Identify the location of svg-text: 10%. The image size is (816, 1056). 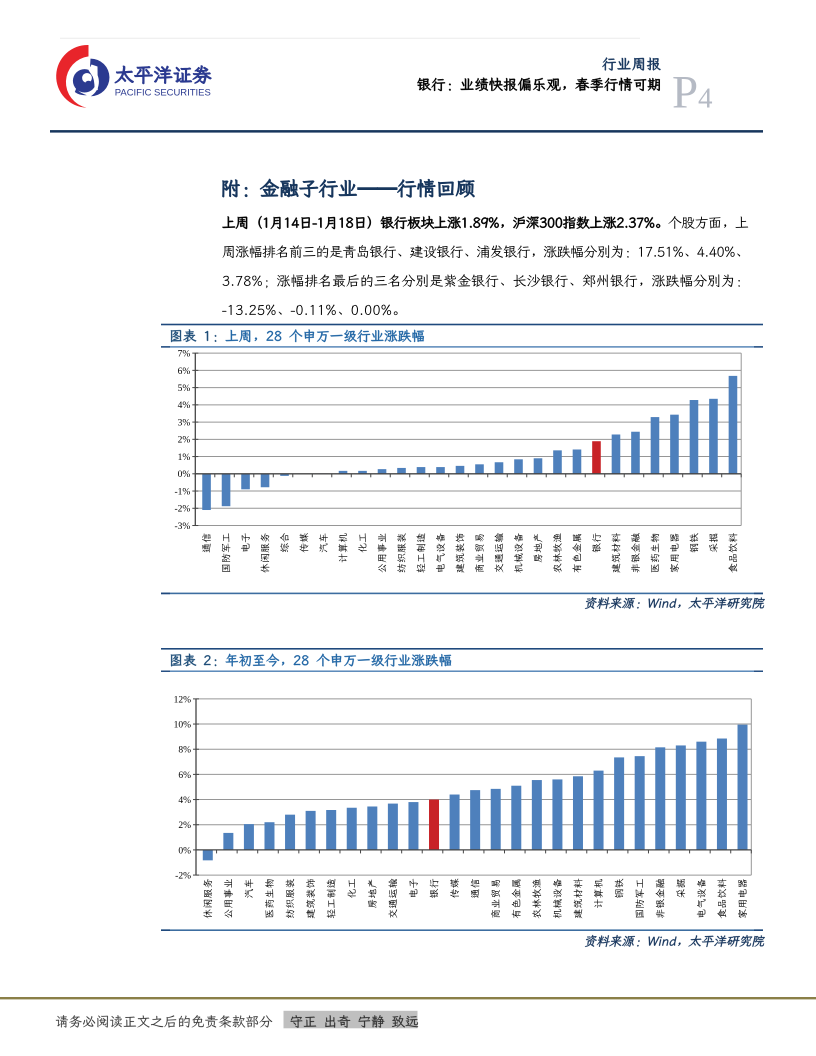
(183, 725).